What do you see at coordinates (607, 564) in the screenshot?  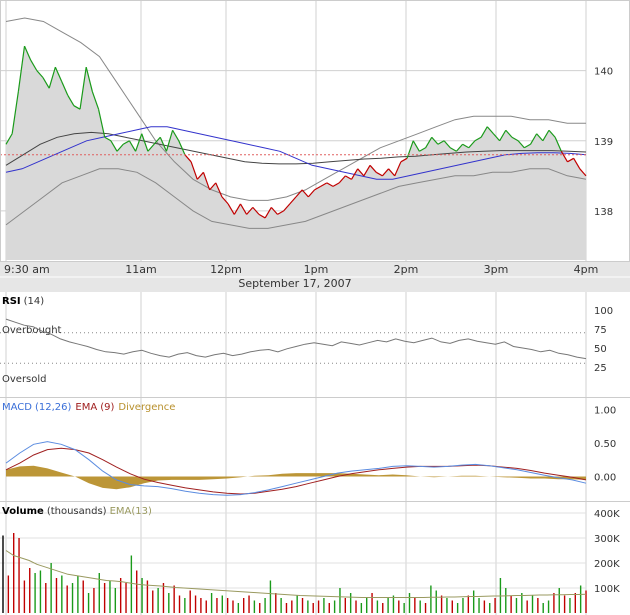 I see `volume-y-tick-label: 200K` at bounding box center [607, 564].